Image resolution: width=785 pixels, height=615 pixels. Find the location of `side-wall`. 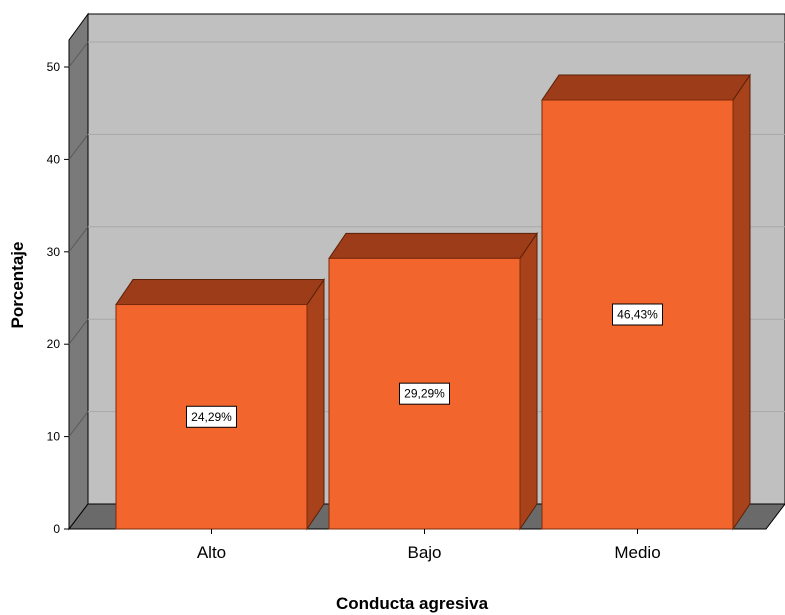

side-wall is located at coordinates (78, 271).